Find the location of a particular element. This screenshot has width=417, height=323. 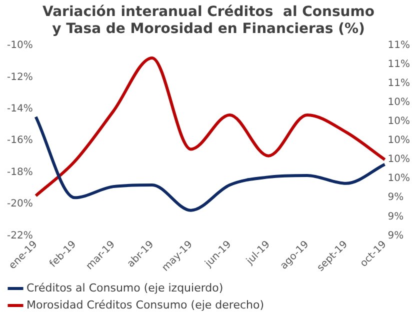

chart-title: Variación interanual Créditos al Consumo y Tasa de Morosidad en Financieras (%) is located at coordinates (208, 20).